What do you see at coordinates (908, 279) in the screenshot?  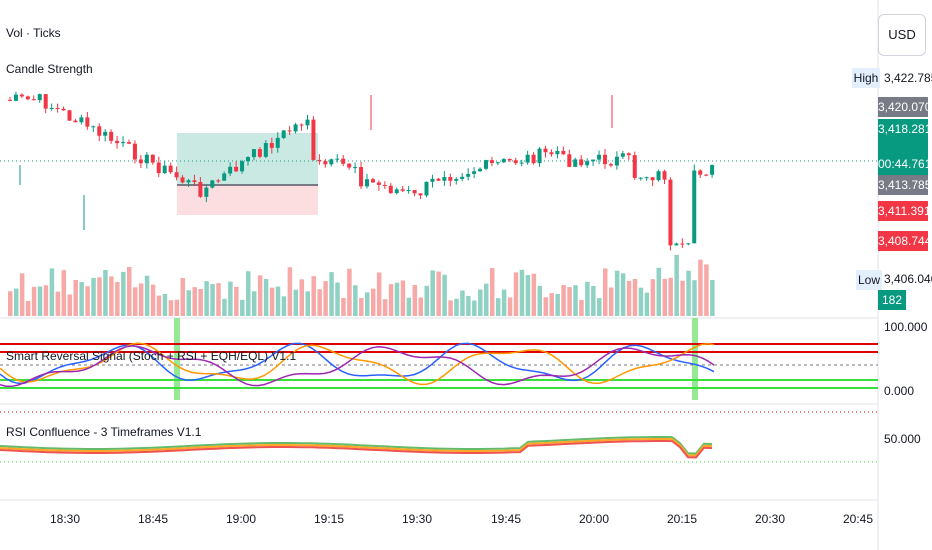 I see `low-value: 3,406.040` at bounding box center [908, 279].